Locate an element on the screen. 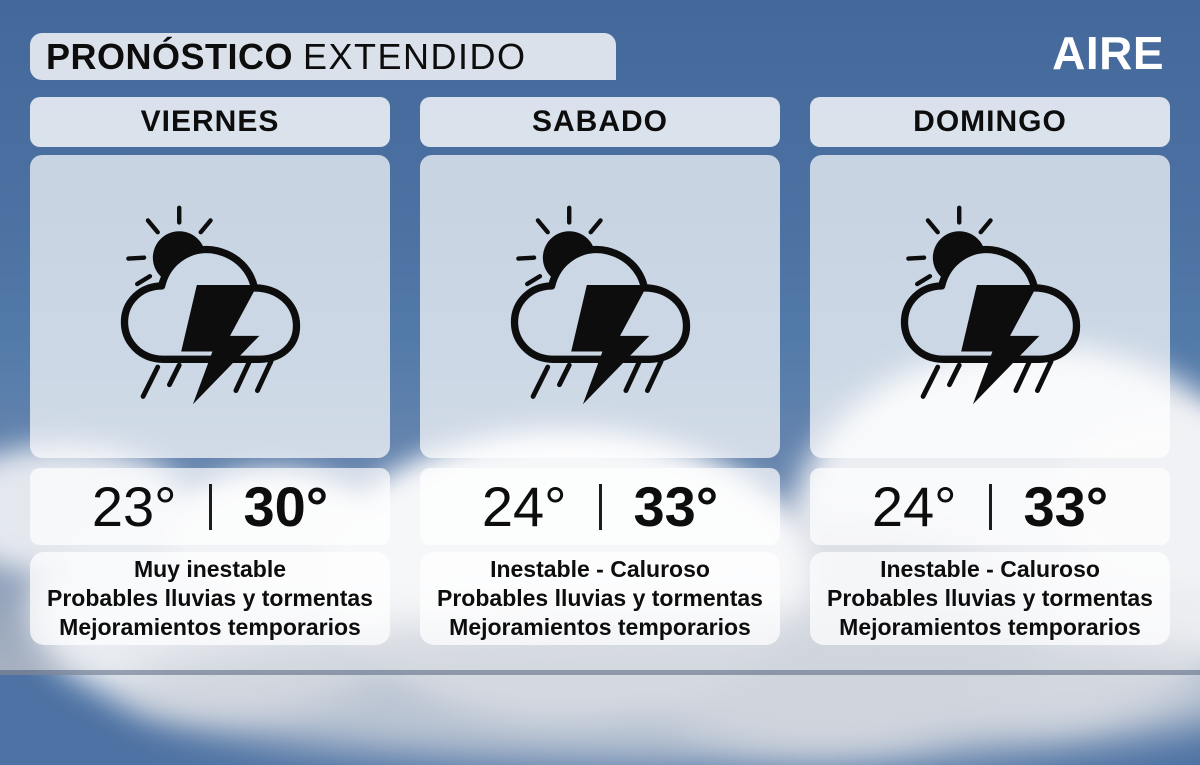 The height and width of the screenshot is (765, 1200). temp-max: 30° is located at coordinates (286, 506).